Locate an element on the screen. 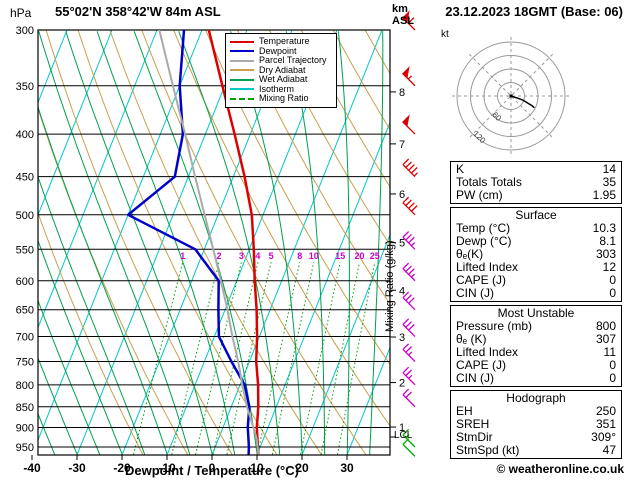 The image size is (629, 486). mixing-ratio-value-label: 5 is located at coordinates (271, 256).